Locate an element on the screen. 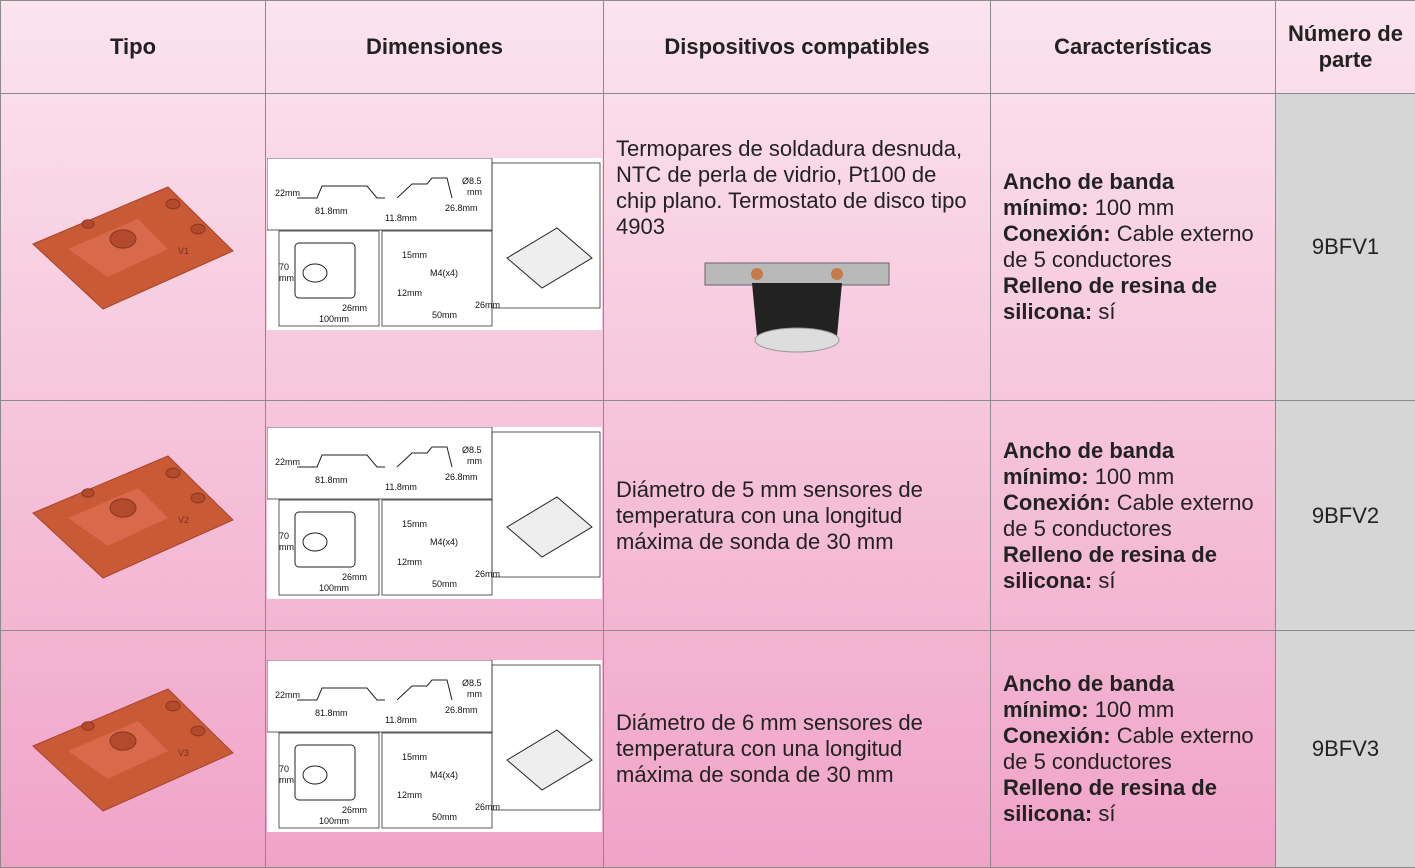  column-header: Características is located at coordinates (1133, 47).